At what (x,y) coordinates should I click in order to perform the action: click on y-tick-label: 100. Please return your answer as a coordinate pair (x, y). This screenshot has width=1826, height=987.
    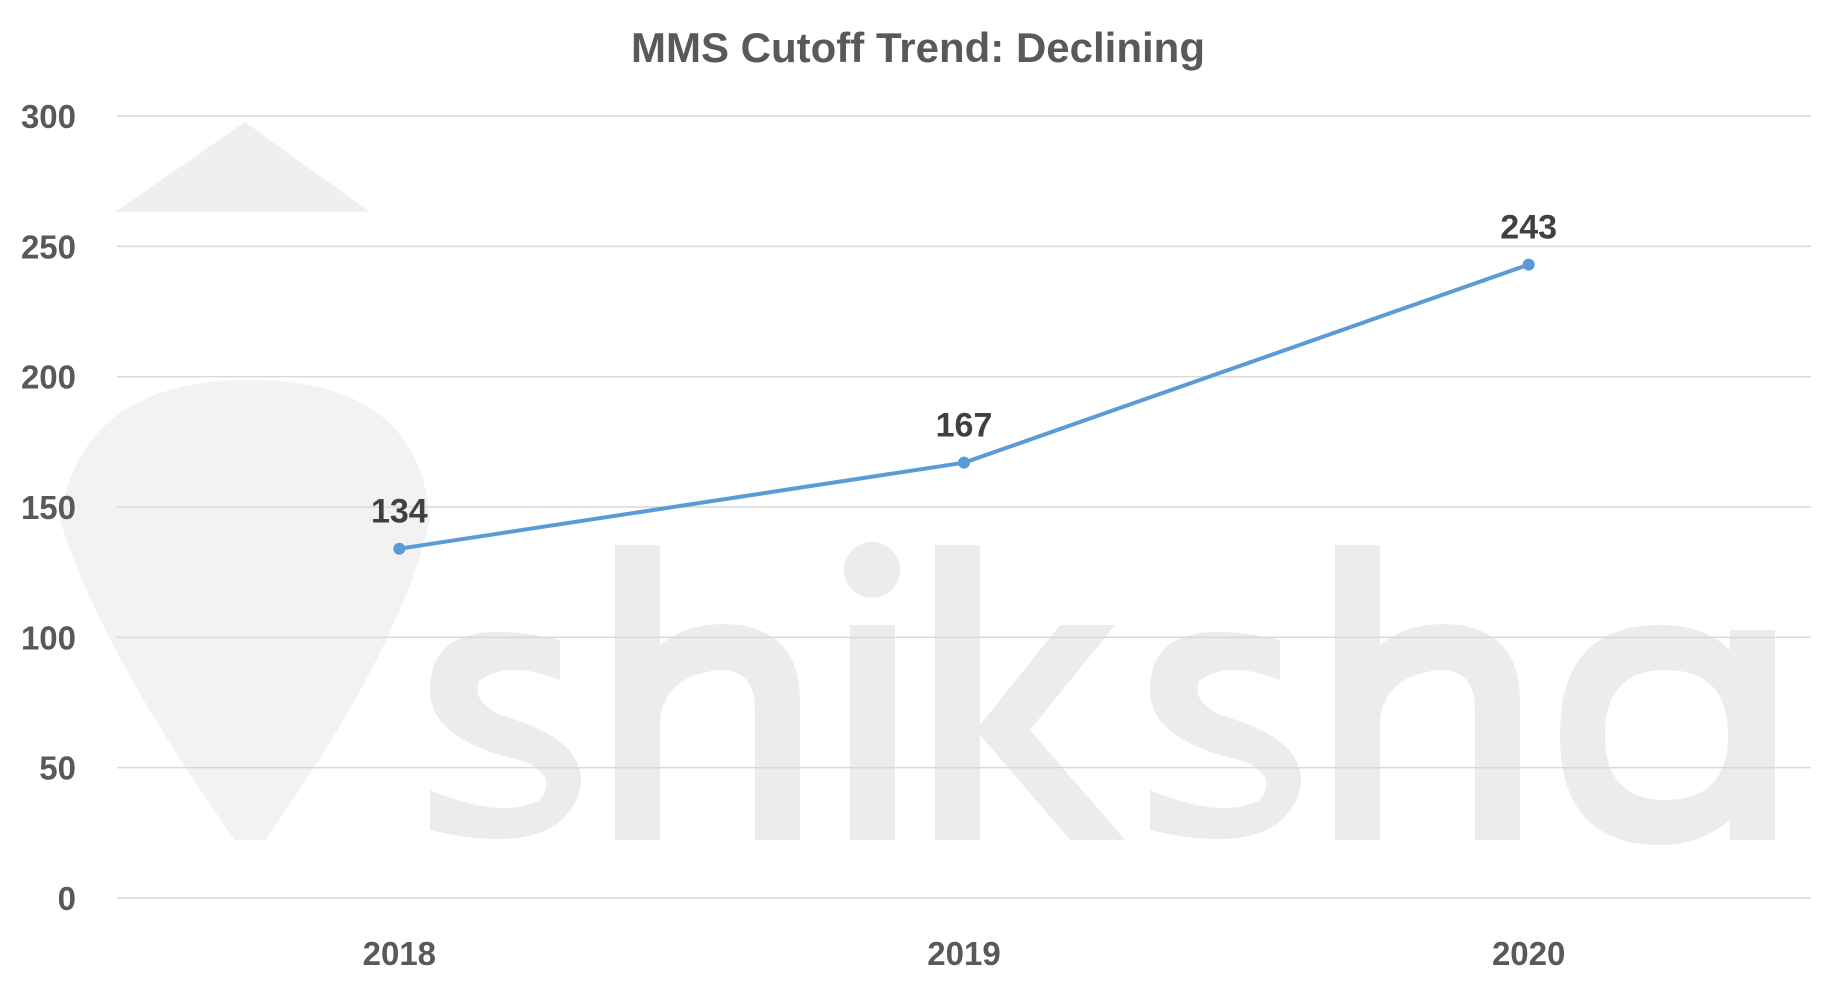
    Looking at the image, I should click on (48, 637).